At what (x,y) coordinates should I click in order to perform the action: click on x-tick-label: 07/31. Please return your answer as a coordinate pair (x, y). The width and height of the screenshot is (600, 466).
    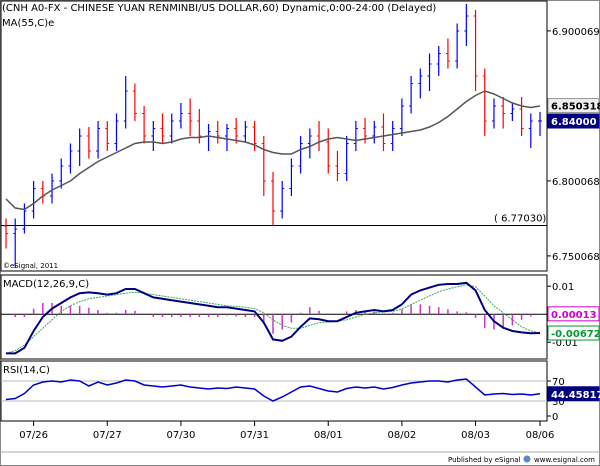
    Looking at the image, I should click on (254, 435).